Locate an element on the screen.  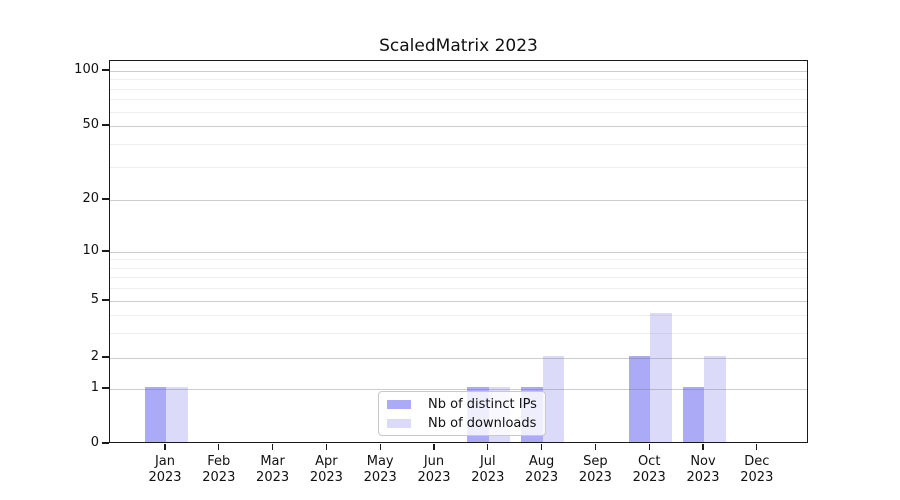
x-tick-month: Feb is located at coordinates (219, 461).